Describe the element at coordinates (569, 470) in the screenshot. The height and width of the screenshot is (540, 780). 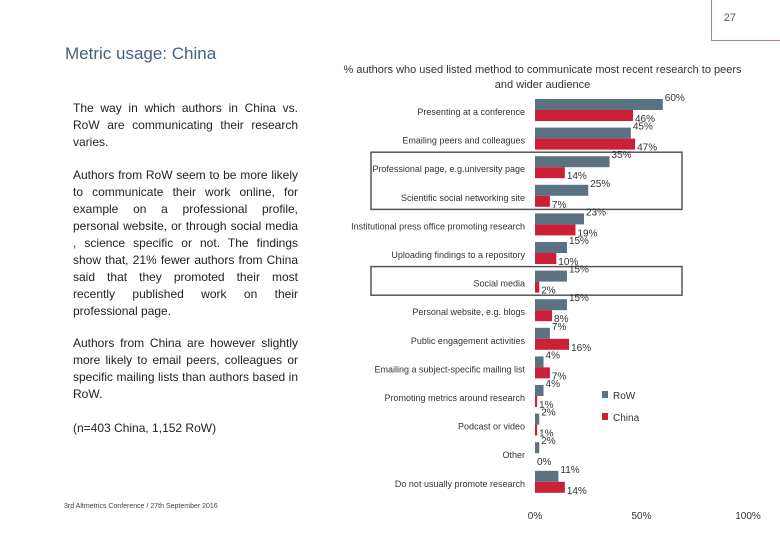
I see `data-label-row-do-not-usually-promote-research: 11%` at that location.